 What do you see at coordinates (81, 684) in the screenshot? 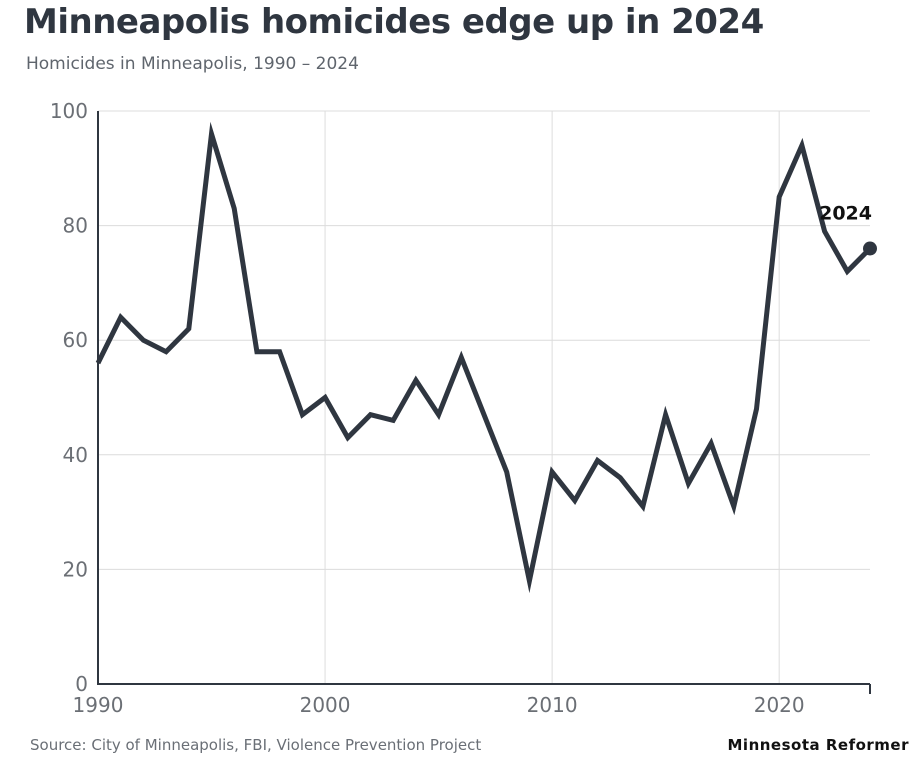
I see `y-tick-label: 0` at bounding box center [81, 684].